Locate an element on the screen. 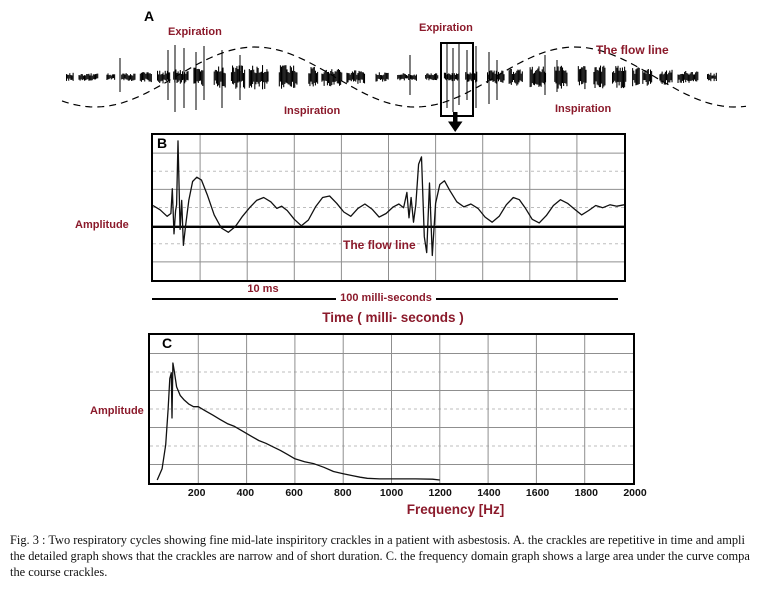  crackle-train is located at coordinates (391, 77).